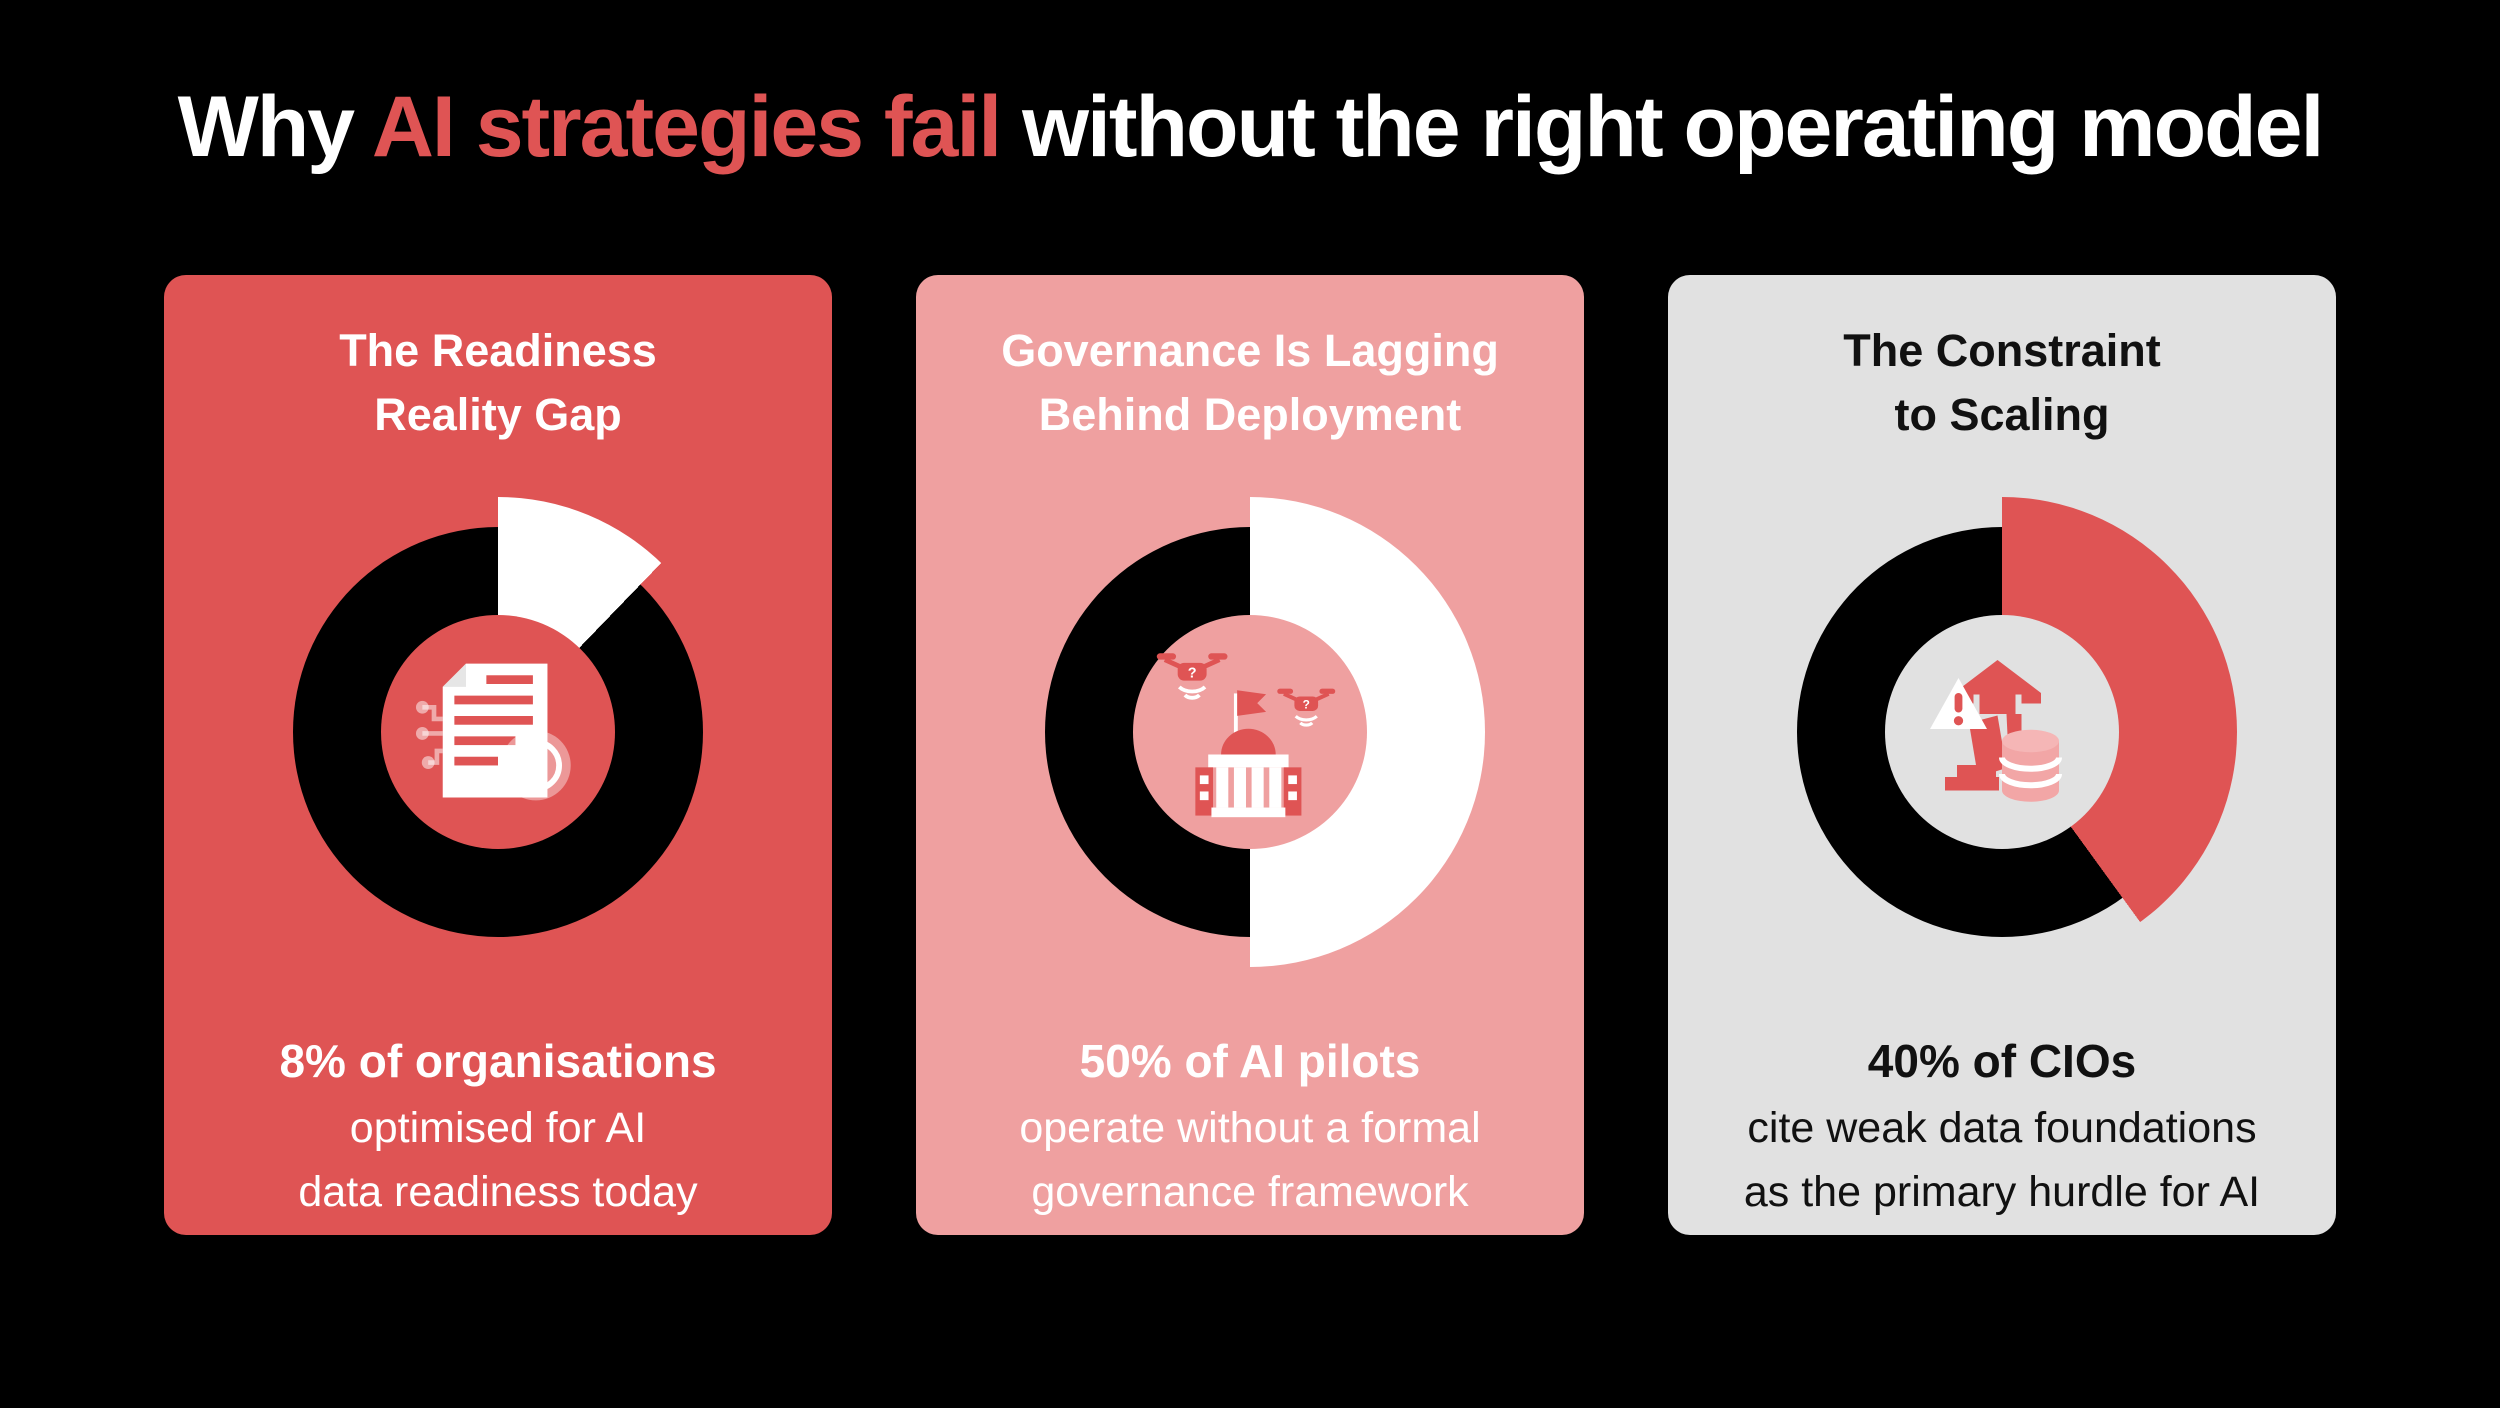 This screenshot has height=1408, width=2500. I want to click on donut-chart-governance: ? ?, so click(1250, 731).